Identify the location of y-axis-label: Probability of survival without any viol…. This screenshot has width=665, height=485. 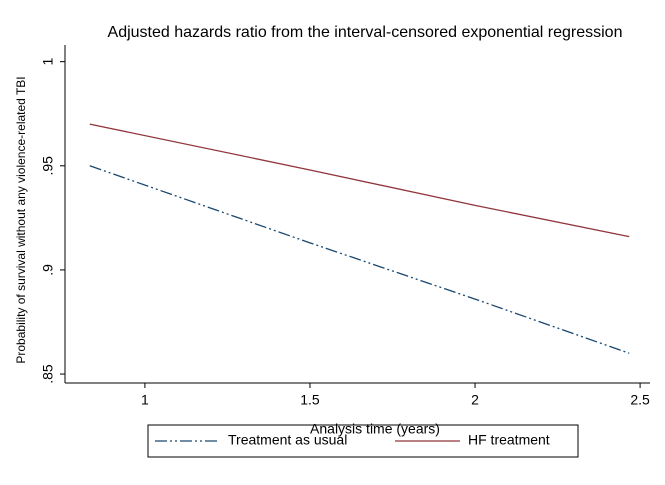
(21, 219).